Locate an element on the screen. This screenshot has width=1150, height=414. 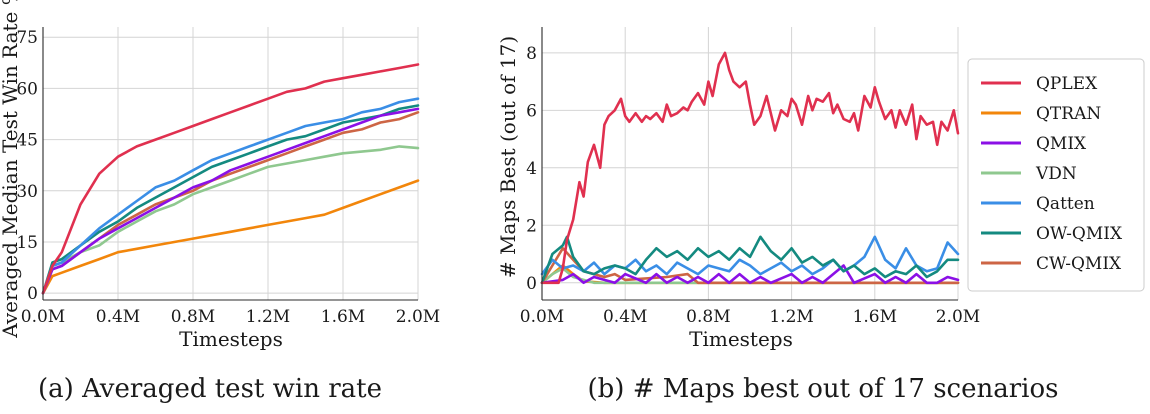
y-tick-label: 8 is located at coordinates (531, 54).